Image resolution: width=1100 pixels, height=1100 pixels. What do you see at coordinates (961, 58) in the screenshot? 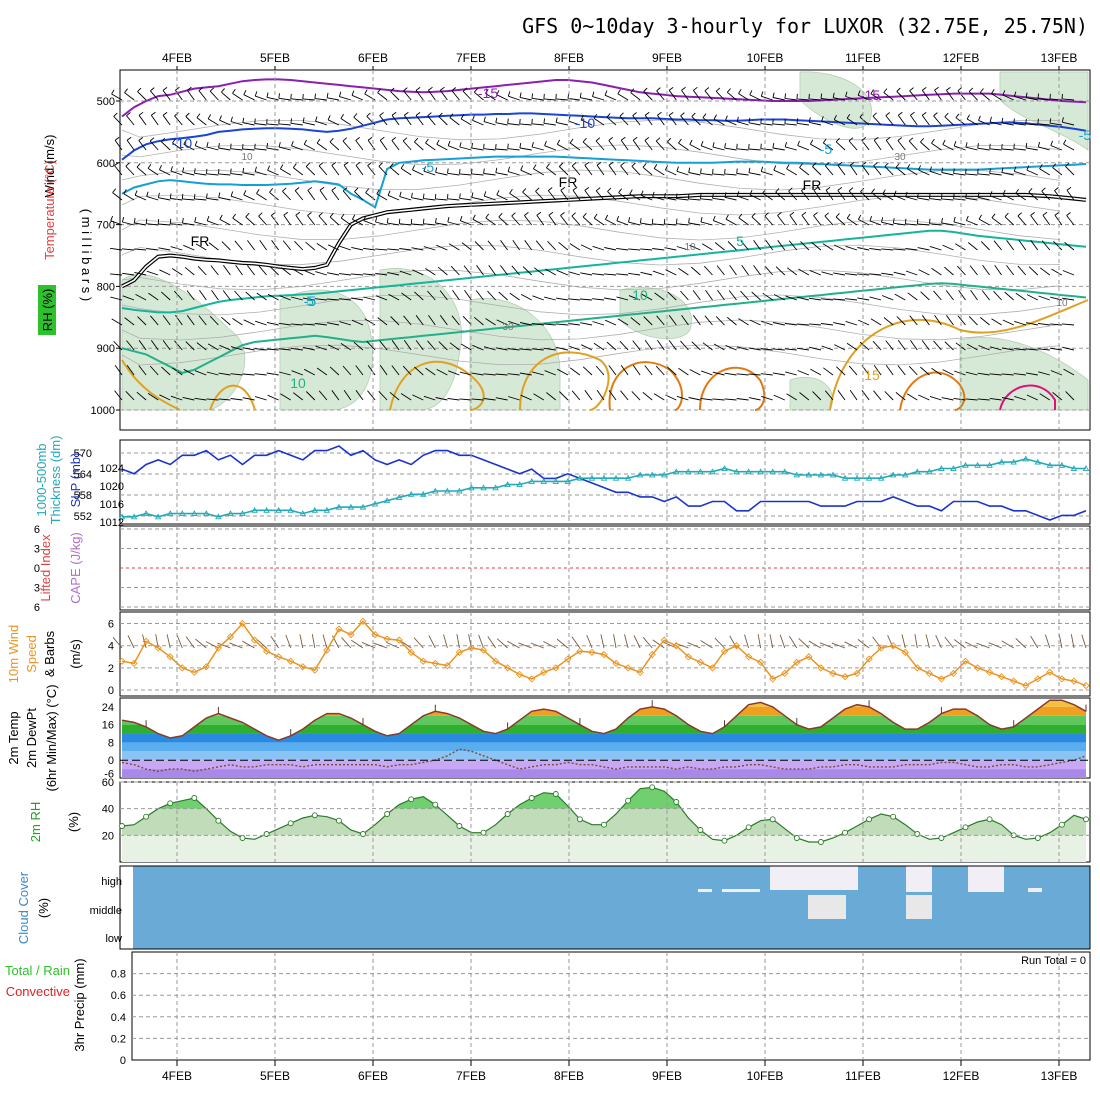
I see `top-date-label: 12FEB` at bounding box center [961, 58].